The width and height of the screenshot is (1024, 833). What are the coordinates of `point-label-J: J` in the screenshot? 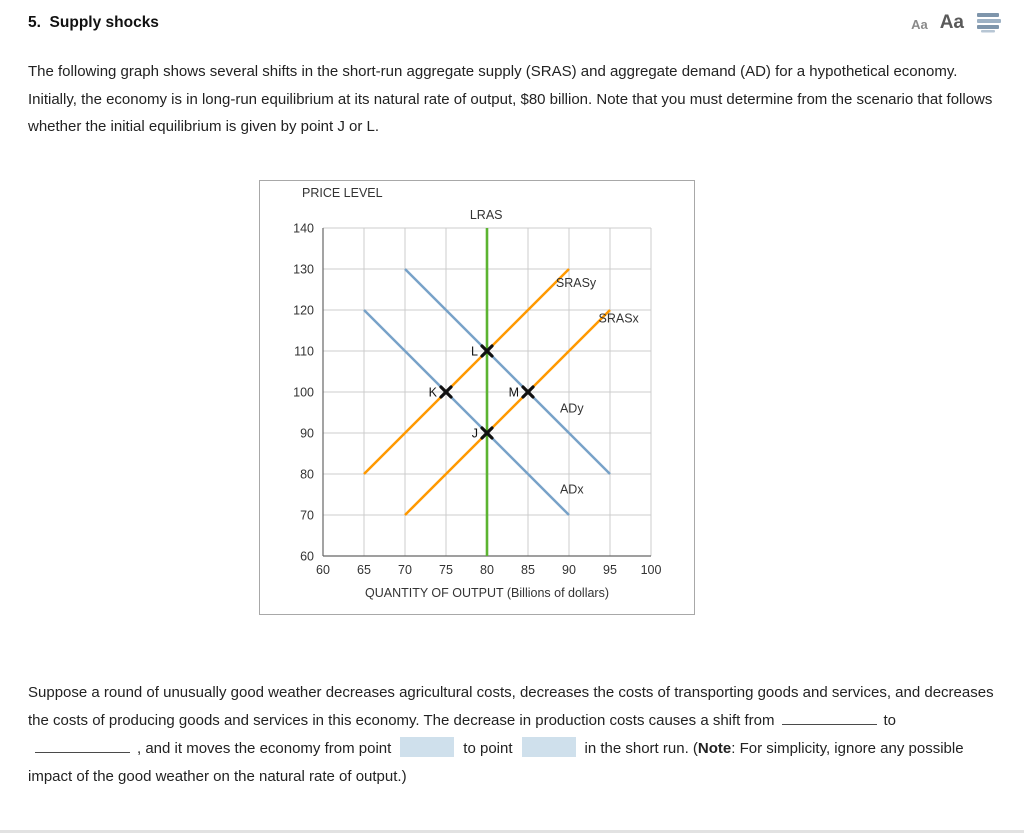 It's located at (475, 433).